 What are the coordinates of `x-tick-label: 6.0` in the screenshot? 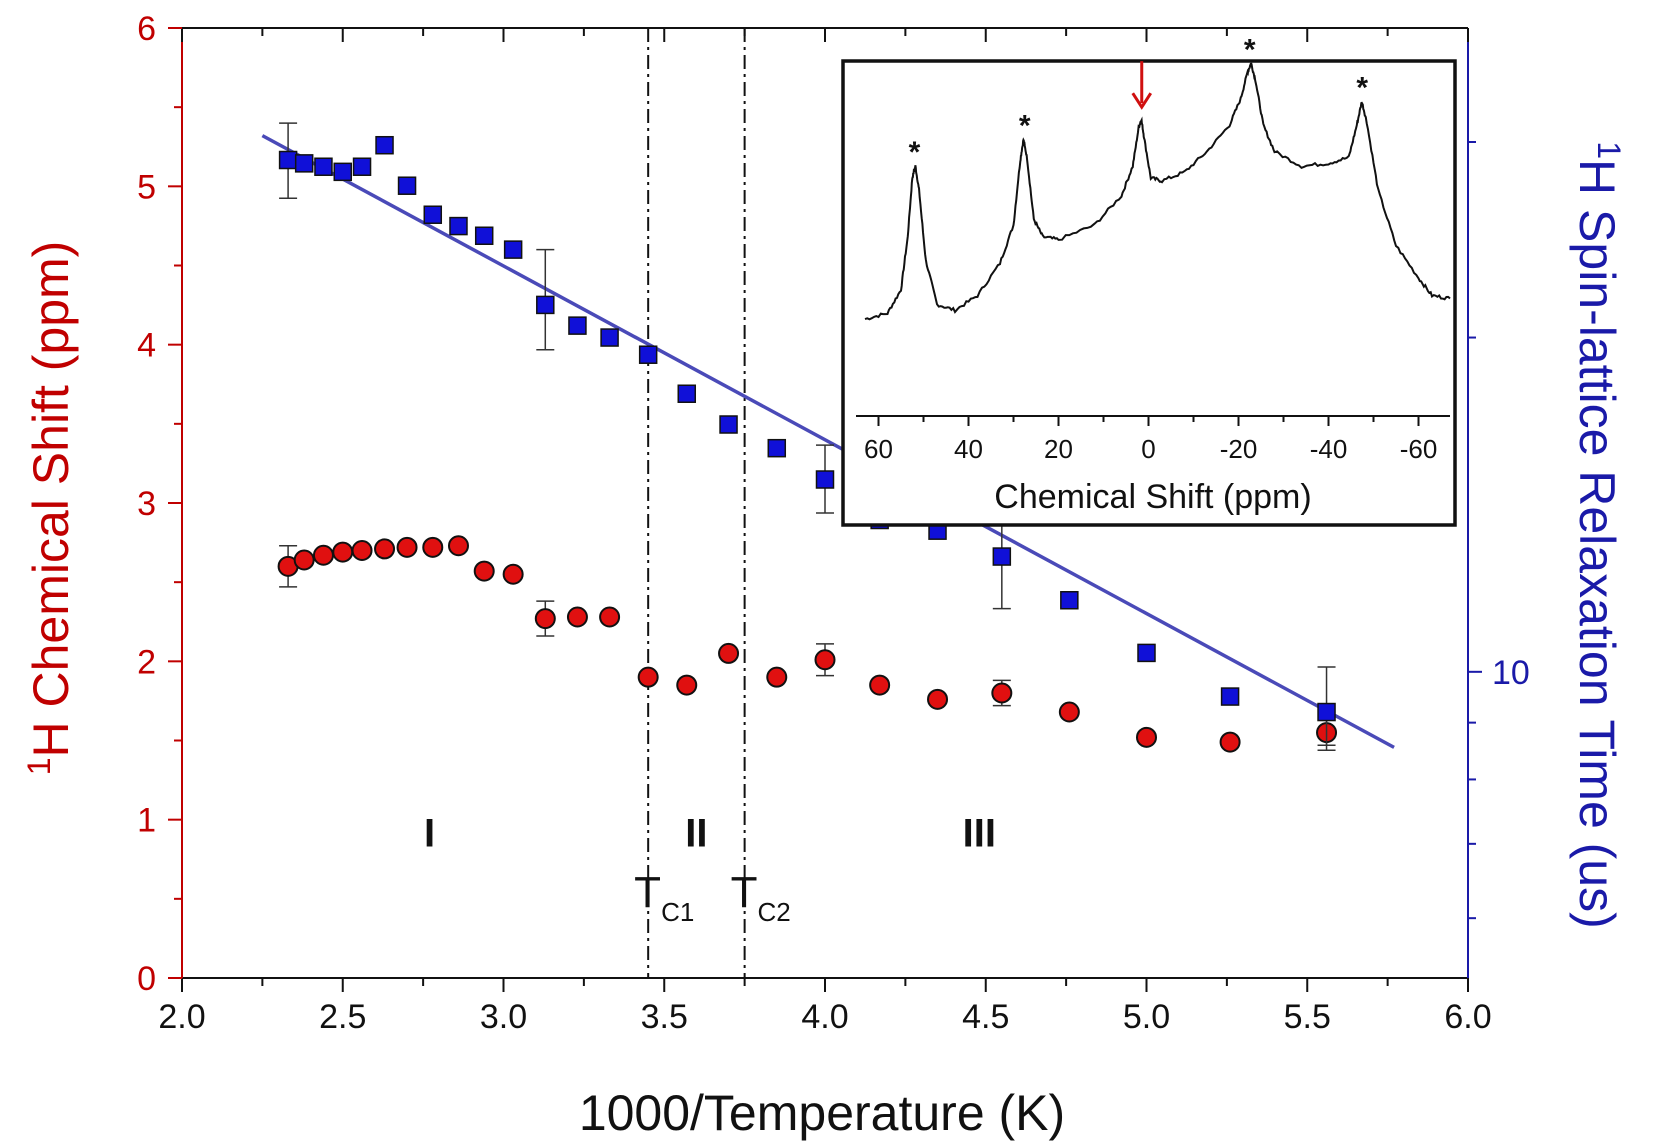 It's located at (1467, 1017).